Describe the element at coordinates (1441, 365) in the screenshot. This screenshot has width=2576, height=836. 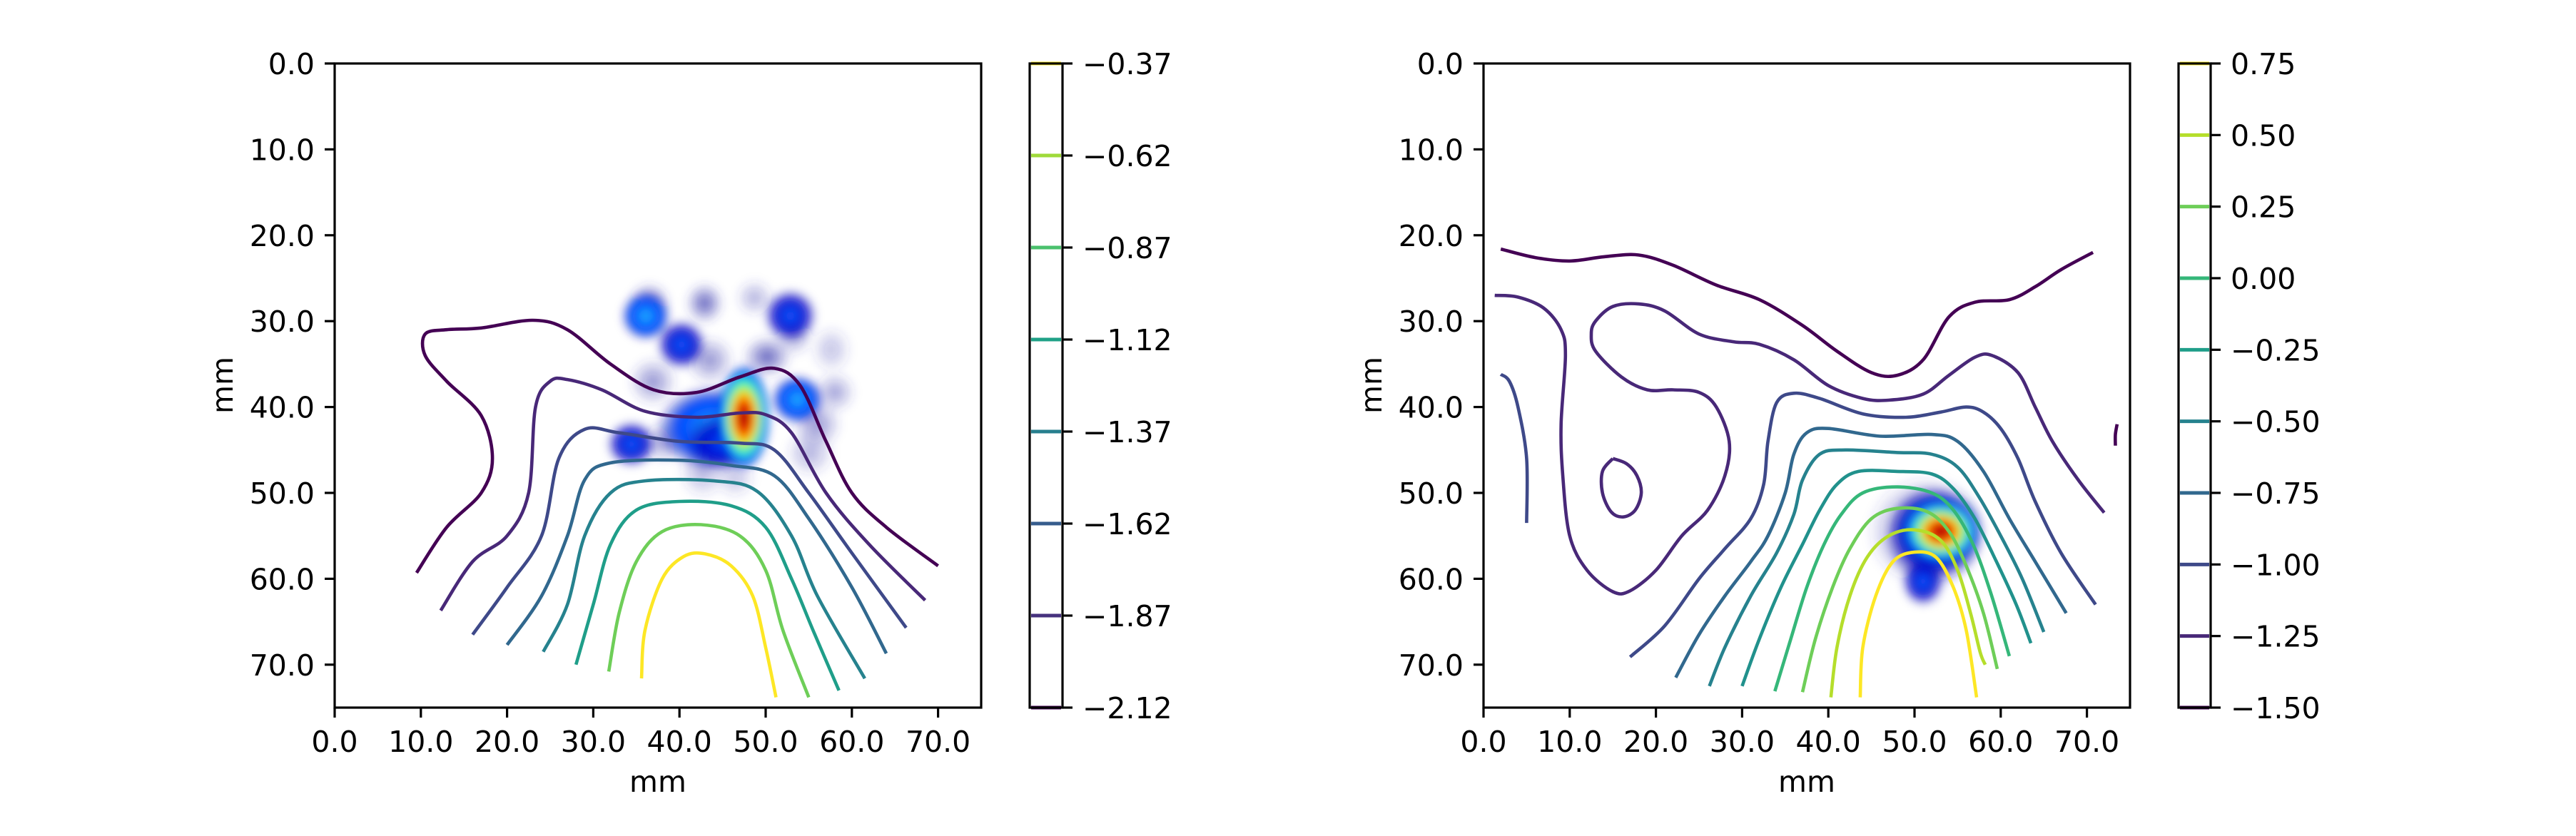
I see `right-y-axis-ticks: 0.0 10.0 20.0 30.0 40.0 50.0 60.0 70.0` at that location.